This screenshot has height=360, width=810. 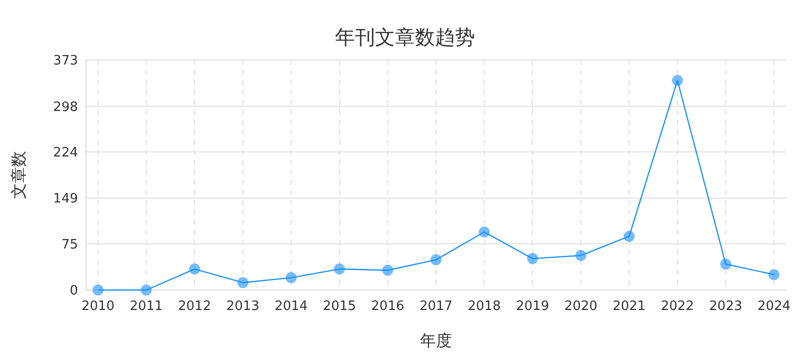 I want to click on x-tick-label: 2024, so click(x=774, y=306).